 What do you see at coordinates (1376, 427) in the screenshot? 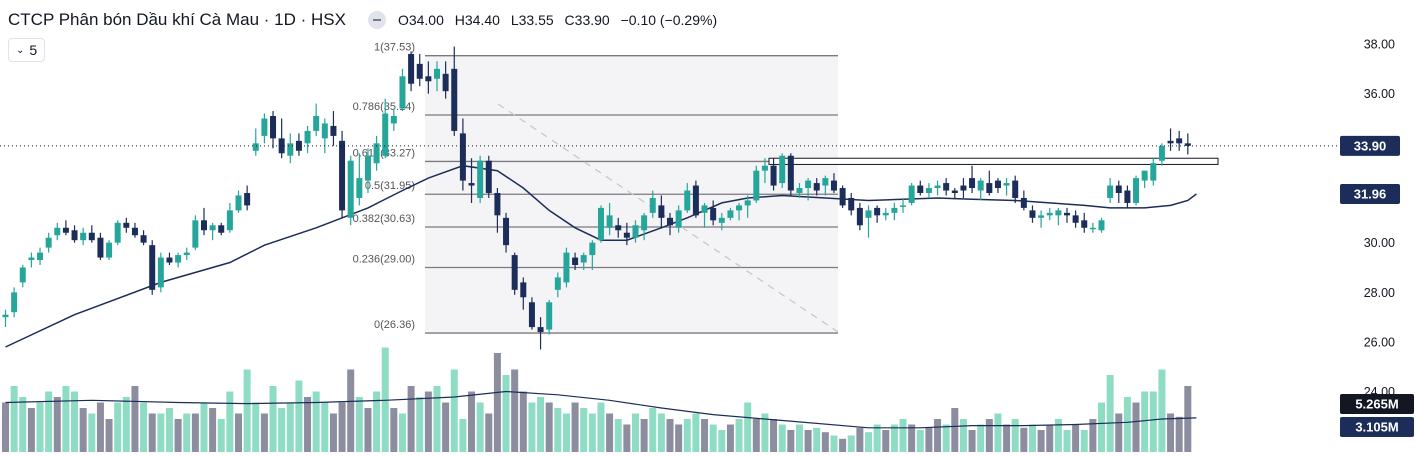
I see `volume-ma-badge-text: 3.105M` at bounding box center [1376, 427].